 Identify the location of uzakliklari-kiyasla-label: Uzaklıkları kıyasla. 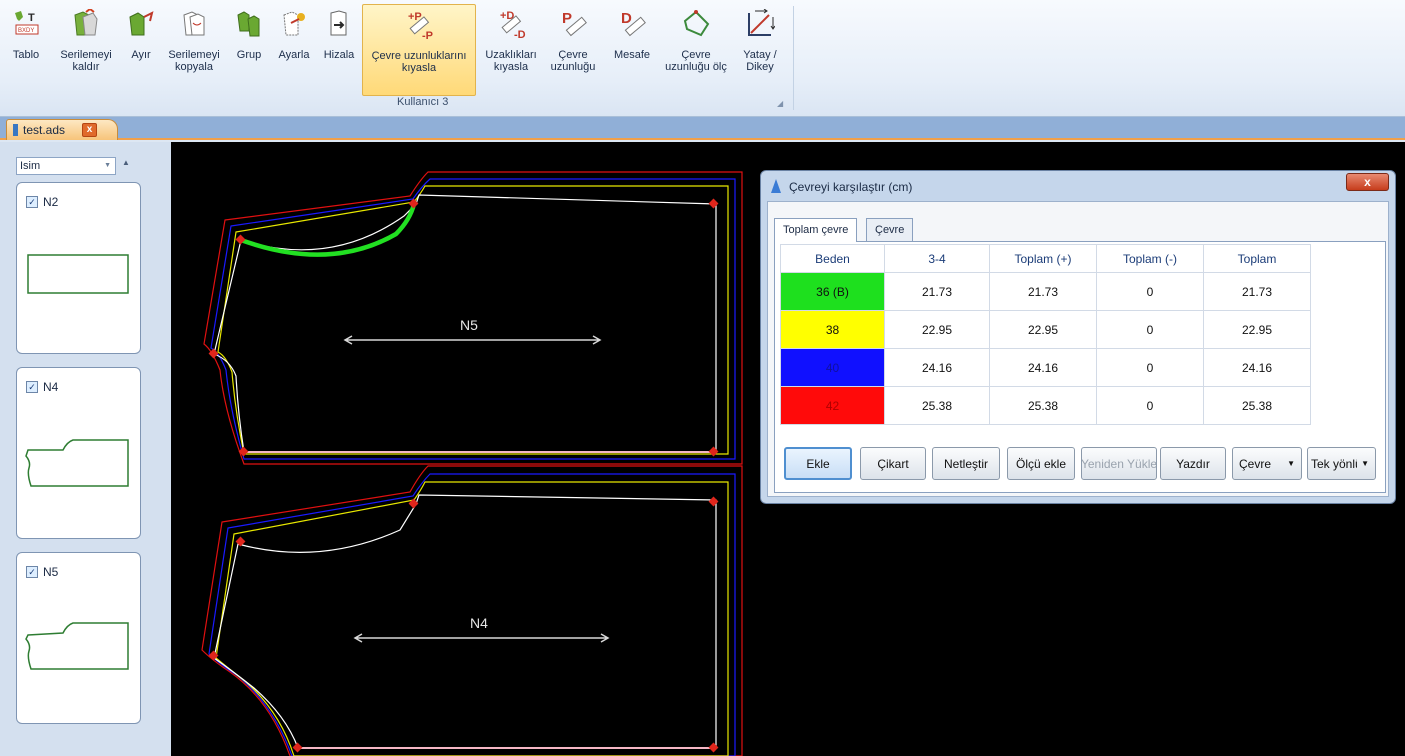
(511, 61).